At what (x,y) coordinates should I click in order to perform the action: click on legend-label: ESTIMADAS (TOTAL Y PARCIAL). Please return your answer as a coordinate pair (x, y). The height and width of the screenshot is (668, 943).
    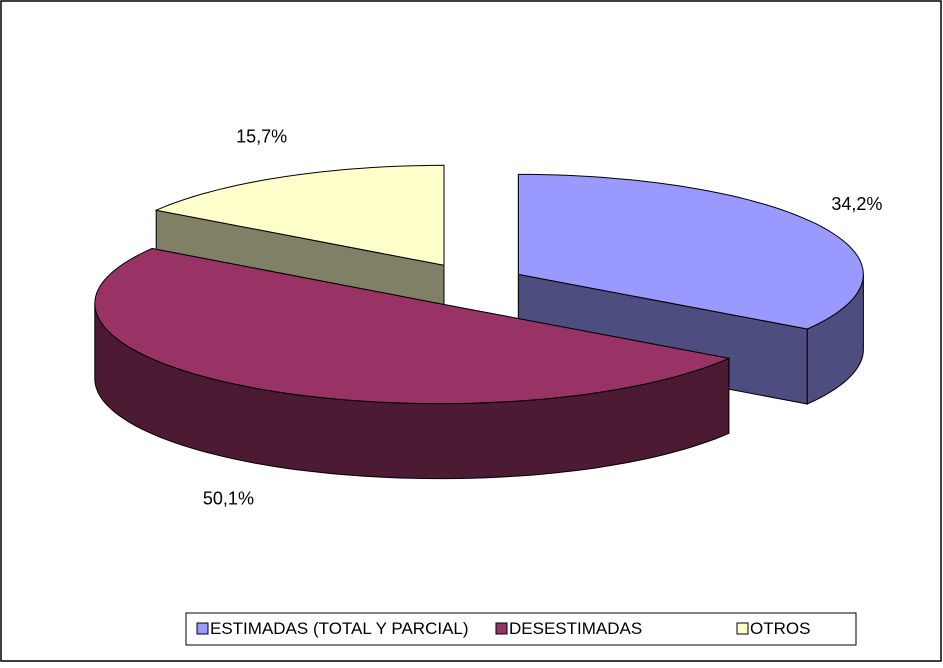
    Looking at the image, I should click on (339, 628).